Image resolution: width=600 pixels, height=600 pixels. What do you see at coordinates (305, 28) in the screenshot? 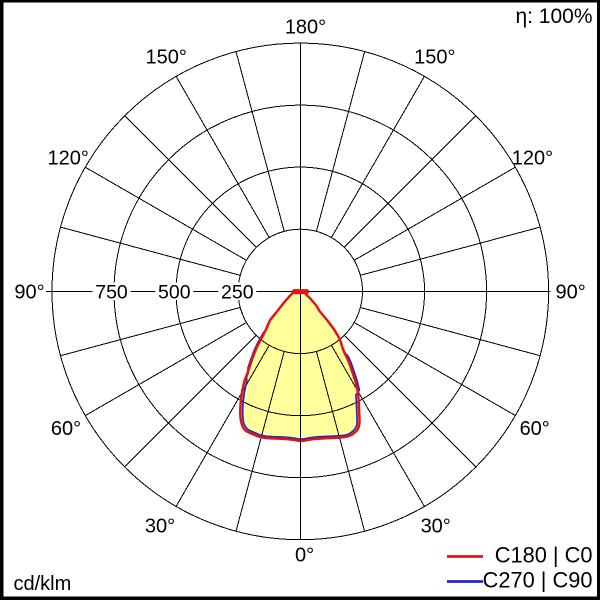
I see `svg-text: 180°` at bounding box center [305, 28].